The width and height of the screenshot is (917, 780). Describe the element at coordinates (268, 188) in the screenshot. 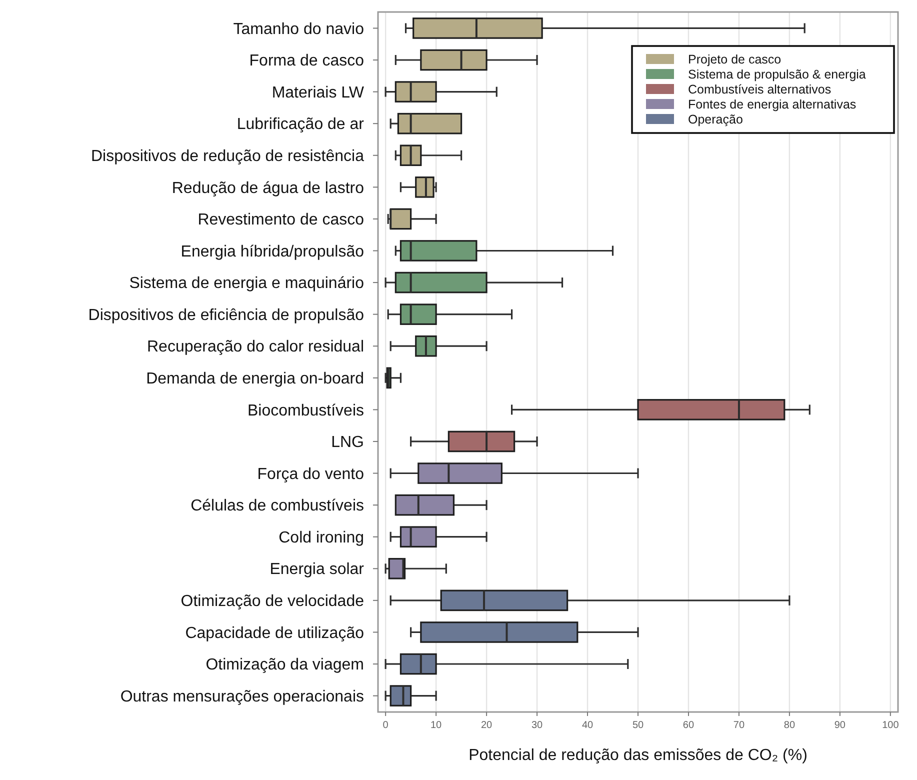

I see `y-tick-label: Redução de água de lastro` at that location.